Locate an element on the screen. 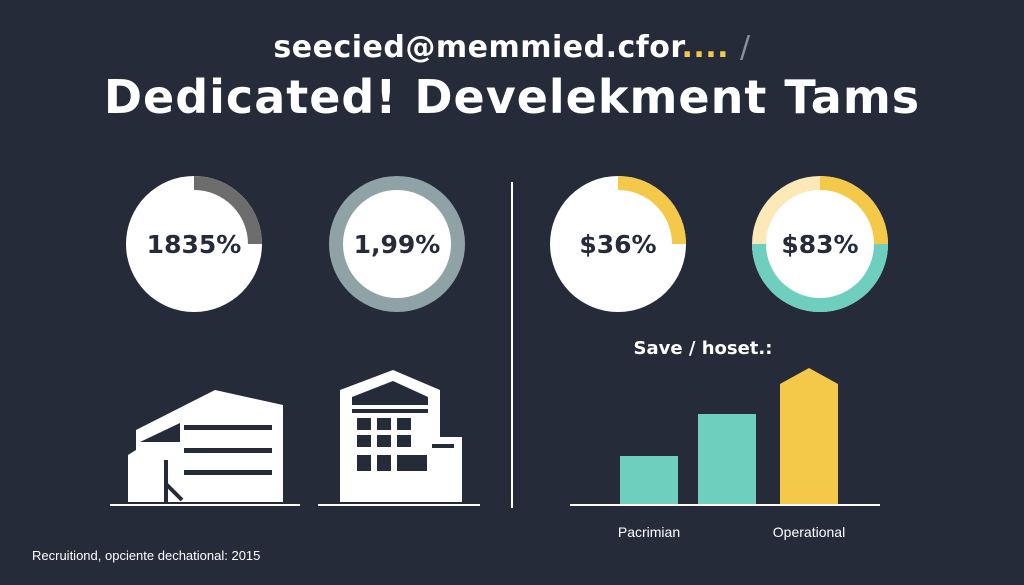 The width and height of the screenshot is (1024, 585). office-building-icon is located at coordinates (205, 446).